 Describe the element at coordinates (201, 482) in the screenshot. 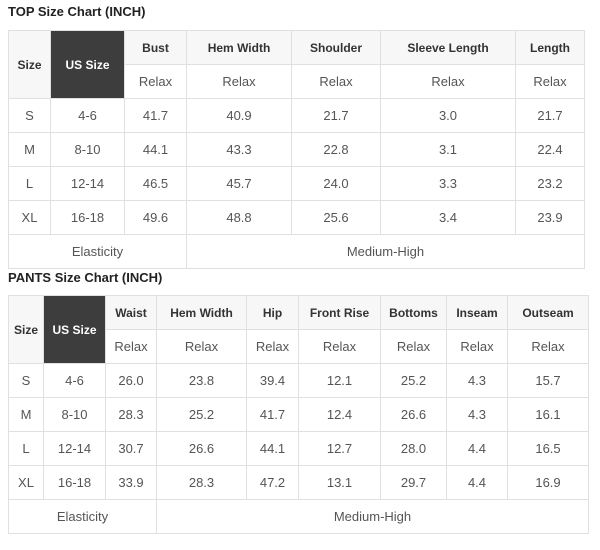

I see `table-cell: 28.3` at that location.